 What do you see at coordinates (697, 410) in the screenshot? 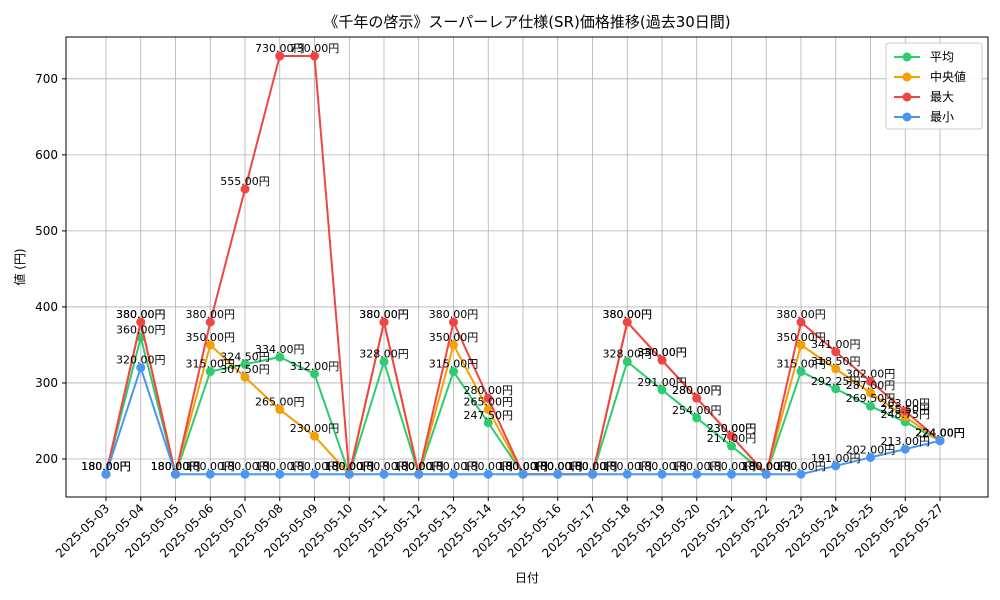
I see `data-label: 254.00円` at bounding box center [697, 410].